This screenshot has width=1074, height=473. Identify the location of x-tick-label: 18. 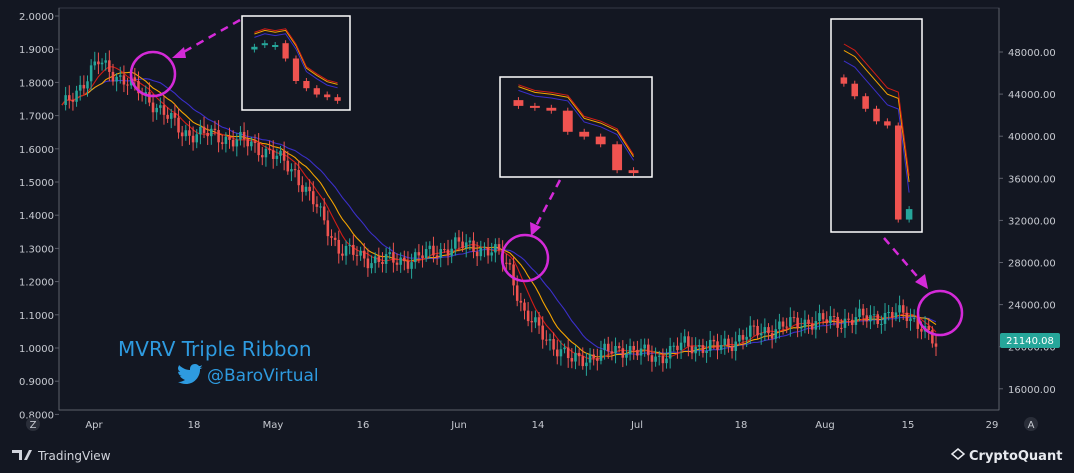
(194, 425).